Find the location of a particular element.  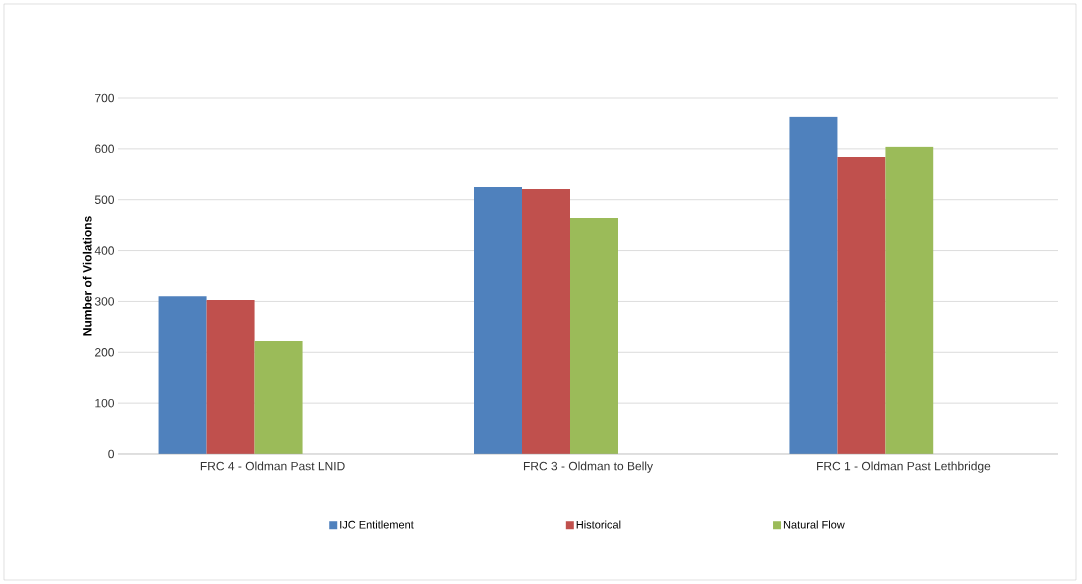

legend-label: Historical is located at coordinates (598, 524).